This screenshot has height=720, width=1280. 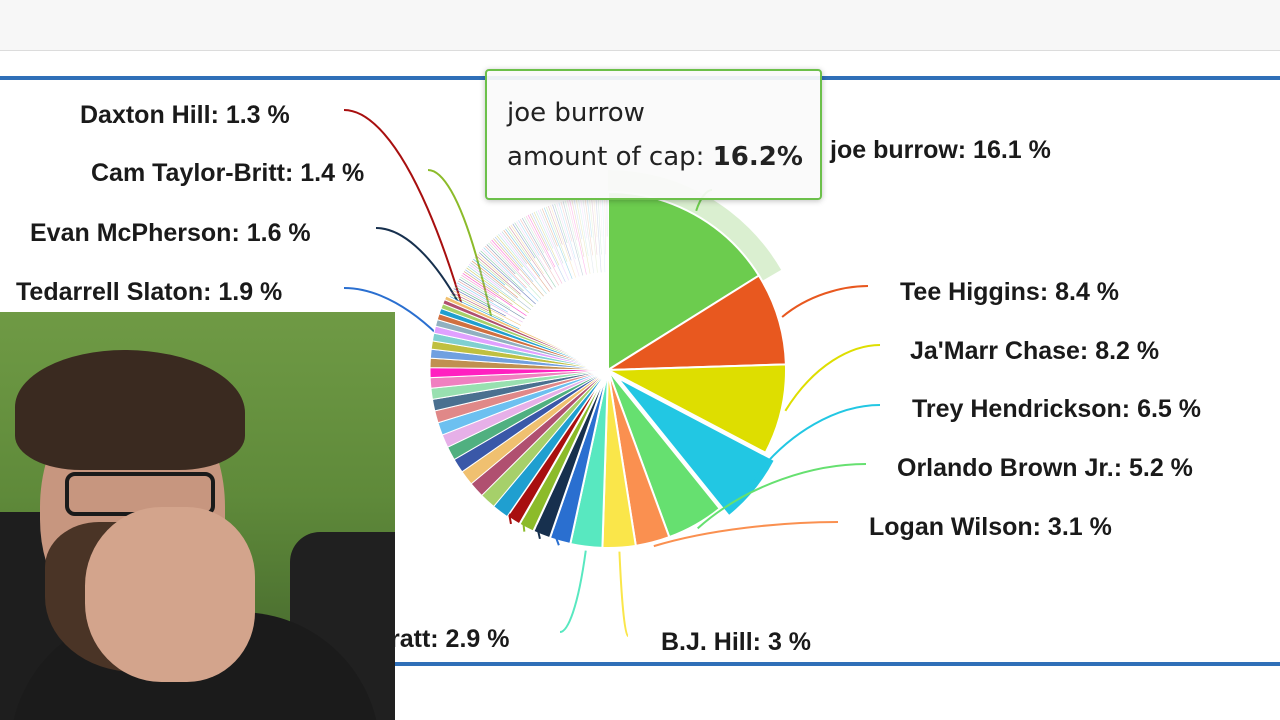 I want to click on pie-slice, so click(x=526, y=333).